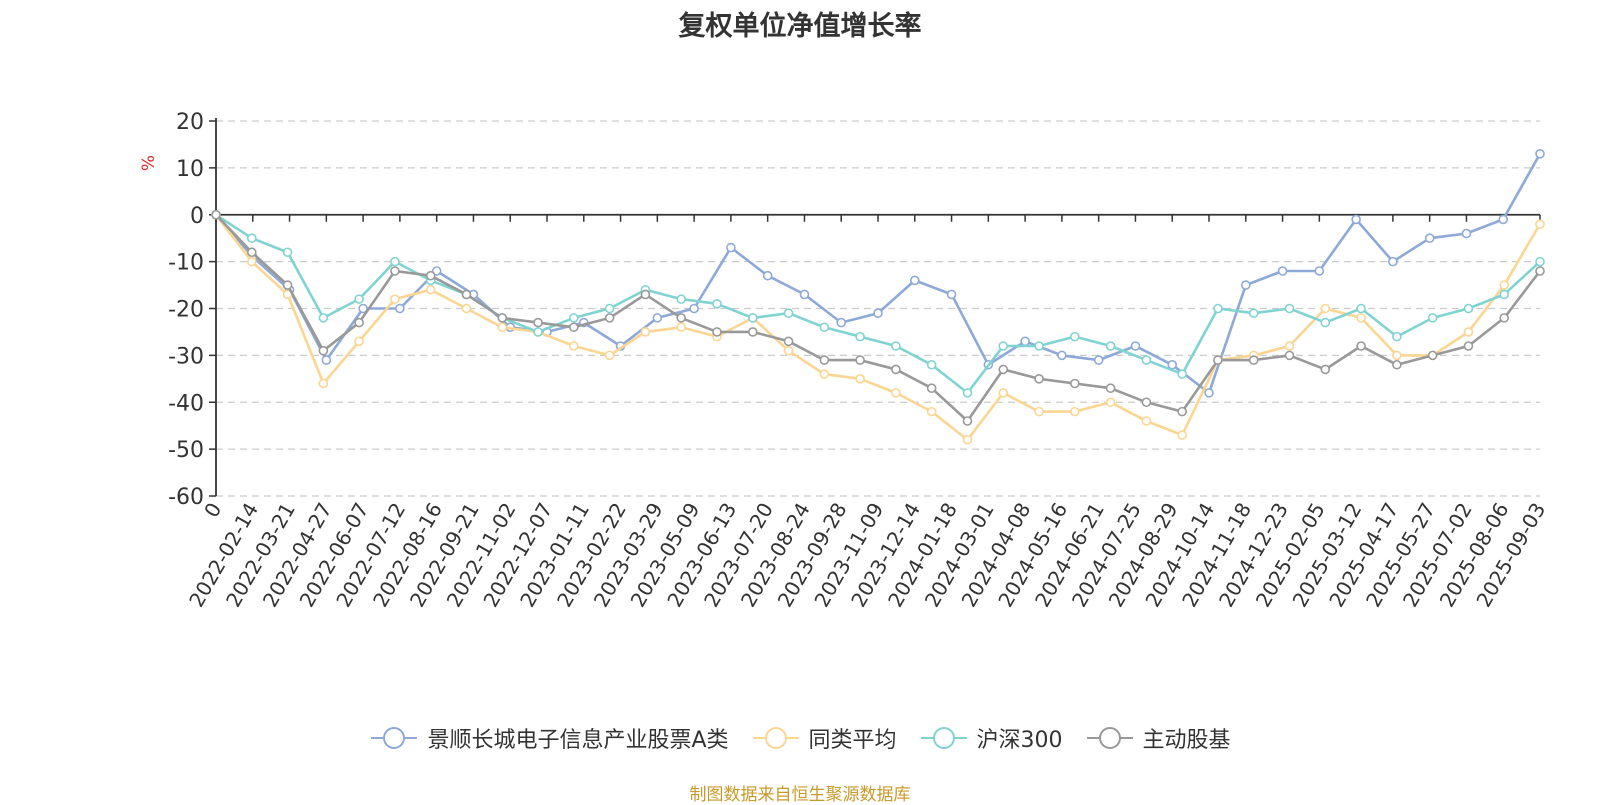 The image size is (1600, 805). I want to click on legend-item: 沪深300, so click(991, 738).